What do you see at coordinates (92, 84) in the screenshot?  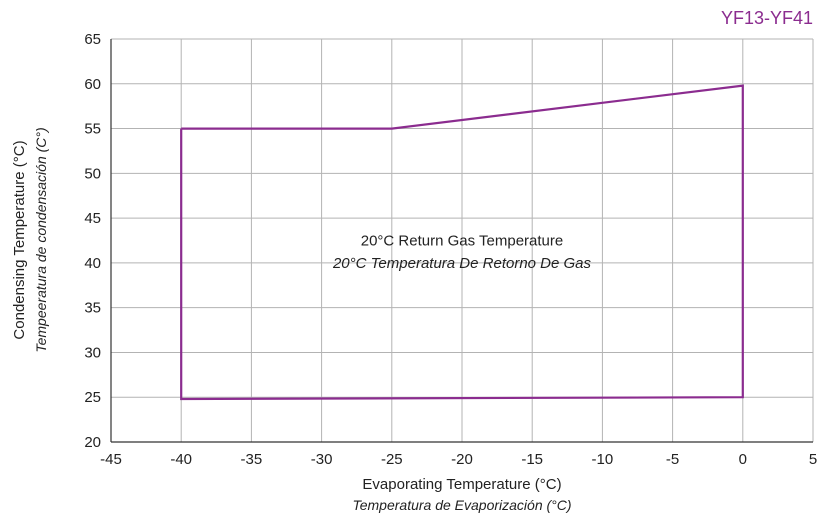 I see `y-tick-label: 60` at bounding box center [92, 84].